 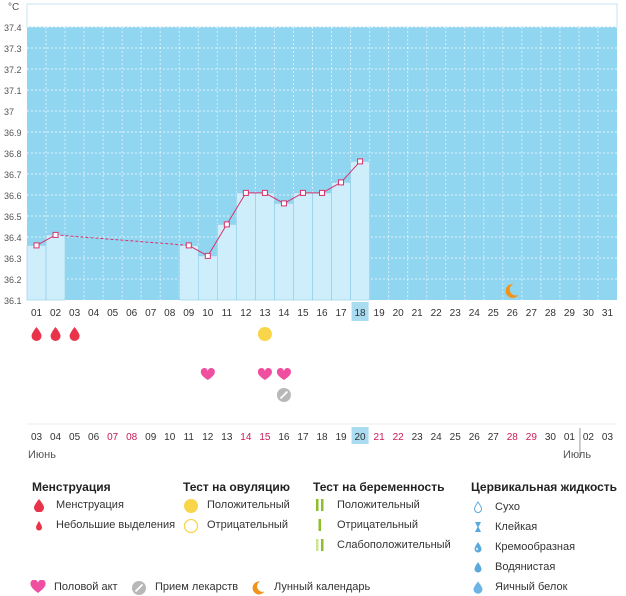 I want to click on moon-icon, so click(x=512, y=290).